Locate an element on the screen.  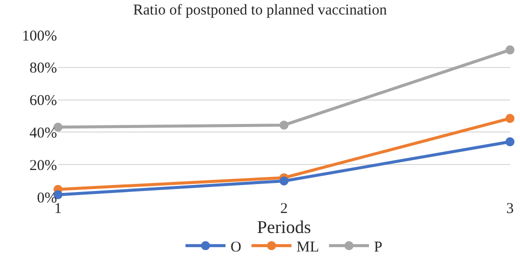
x-tick-label: 3 is located at coordinates (510, 209).